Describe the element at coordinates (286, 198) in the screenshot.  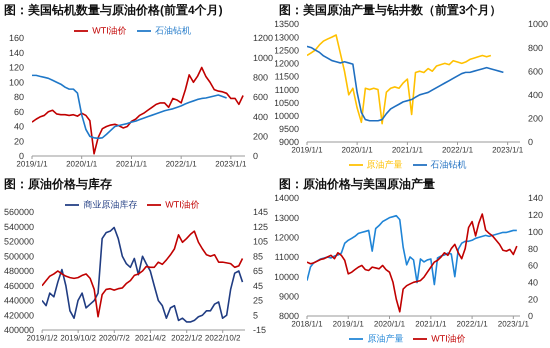
I see `y-tick-label: 14000` at that location.